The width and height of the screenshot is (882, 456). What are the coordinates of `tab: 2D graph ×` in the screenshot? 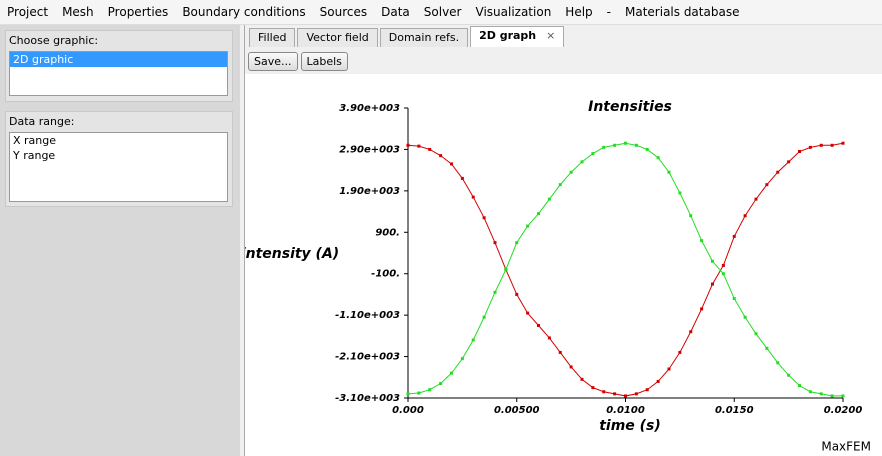 It's located at (517, 36).